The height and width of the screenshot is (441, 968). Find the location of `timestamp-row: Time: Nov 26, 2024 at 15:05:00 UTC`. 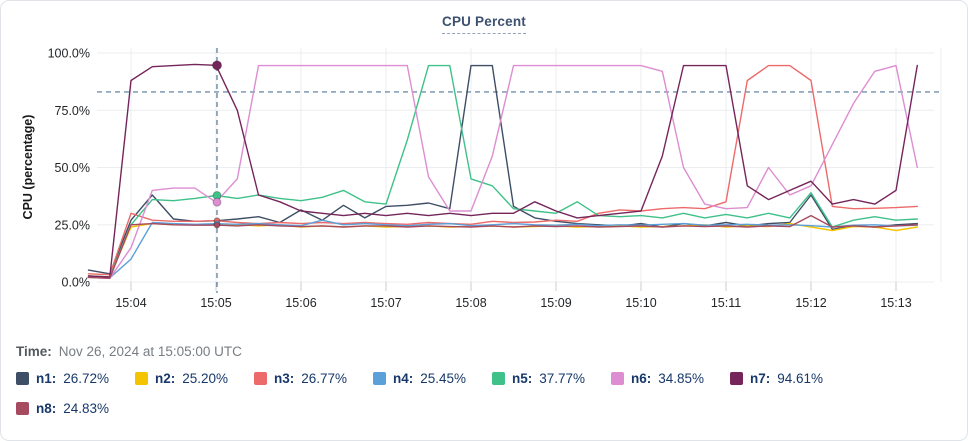

timestamp-row: Time: Nov 26, 2024 at 15:05:00 UTC is located at coordinates (129, 351).